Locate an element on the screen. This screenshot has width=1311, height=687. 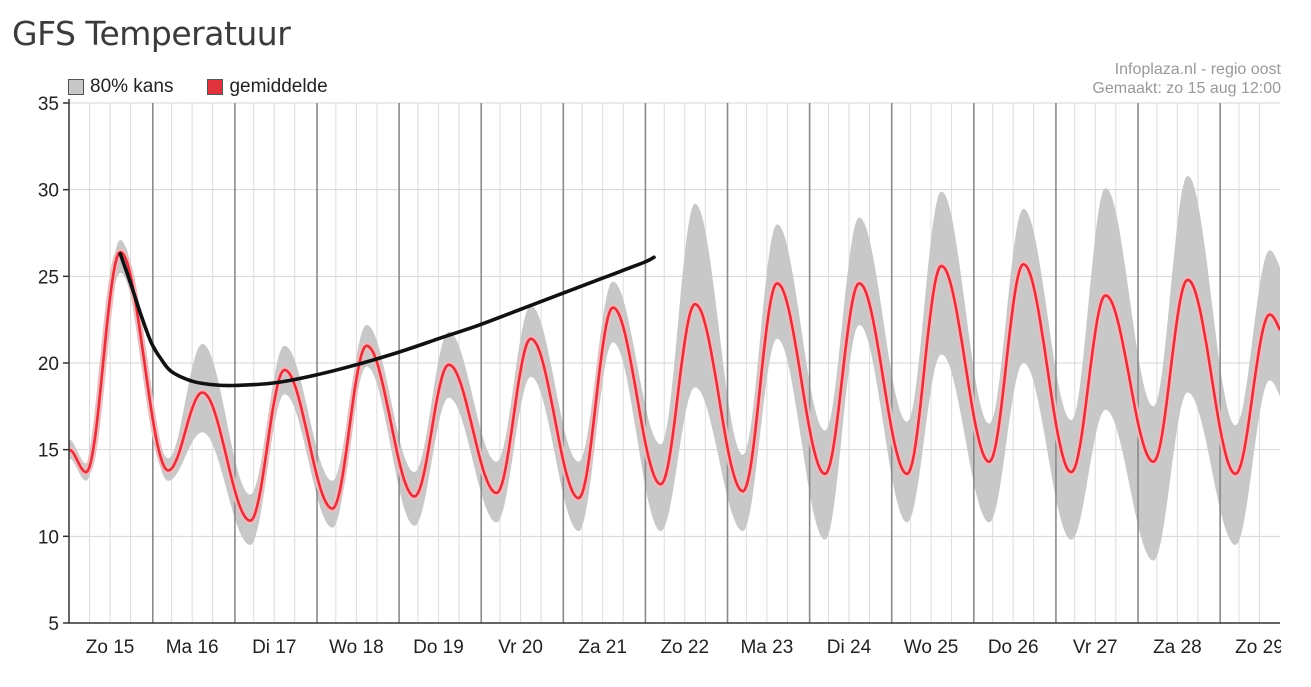
legend-item-band: 80% kans is located at coordinates (120, 87).